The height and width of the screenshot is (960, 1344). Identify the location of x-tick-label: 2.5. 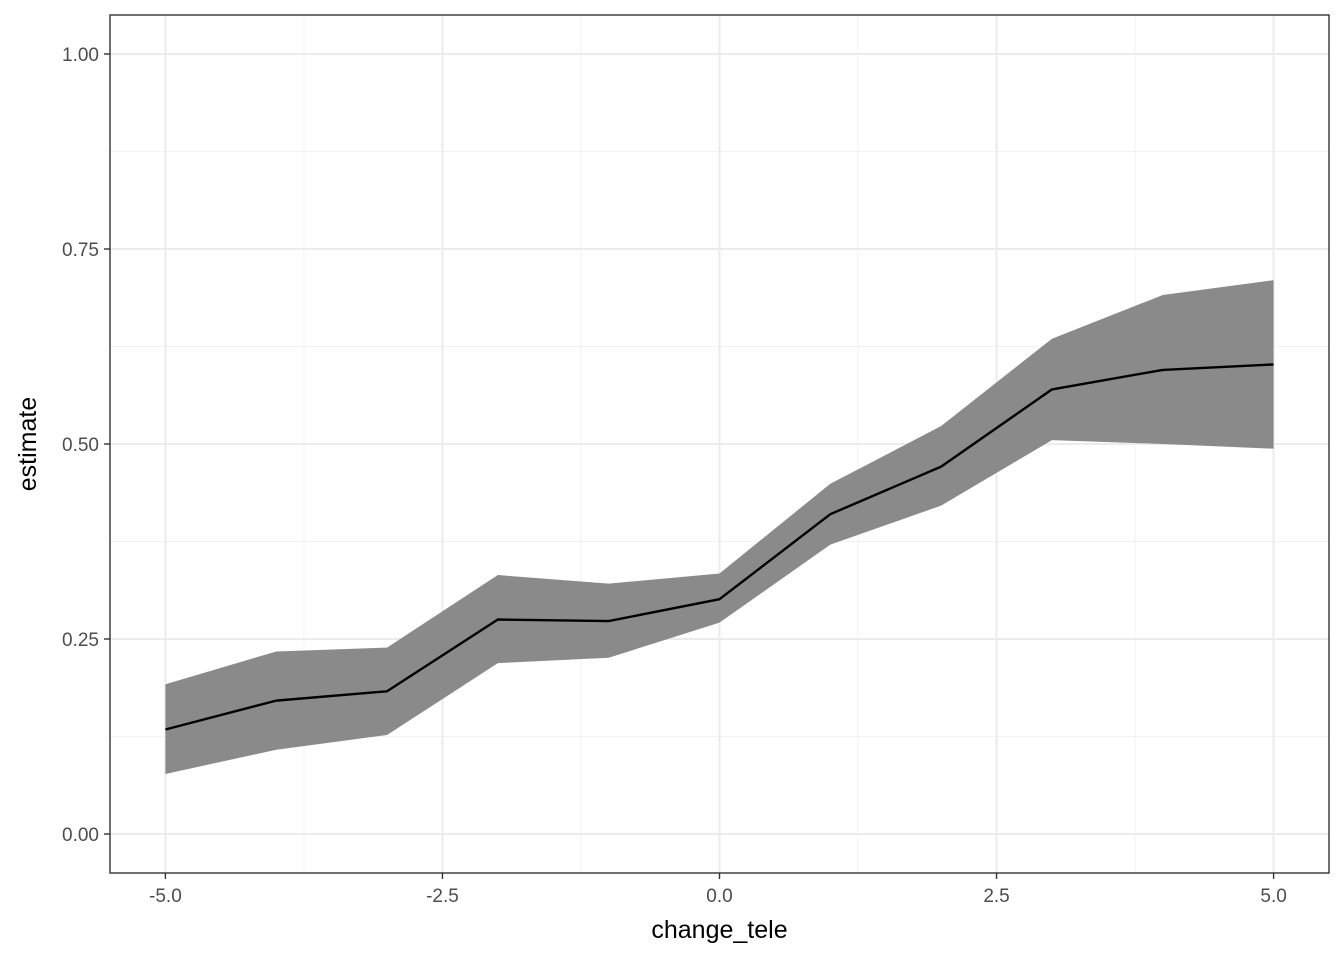
(996, 896).